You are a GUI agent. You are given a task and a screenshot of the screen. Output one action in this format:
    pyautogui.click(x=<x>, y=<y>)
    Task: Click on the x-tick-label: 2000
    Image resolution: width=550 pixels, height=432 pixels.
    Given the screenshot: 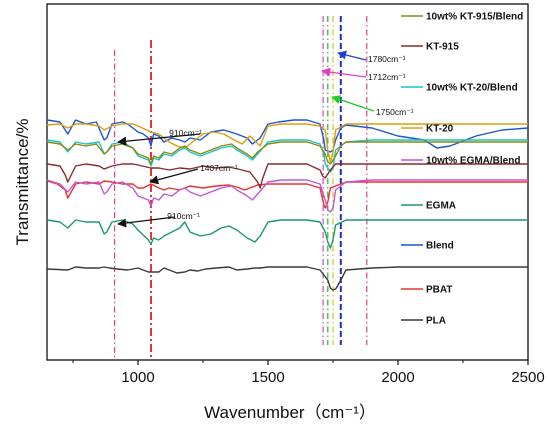 What is the action you would take?
    pyautogui.click(x=397, y=377)
    